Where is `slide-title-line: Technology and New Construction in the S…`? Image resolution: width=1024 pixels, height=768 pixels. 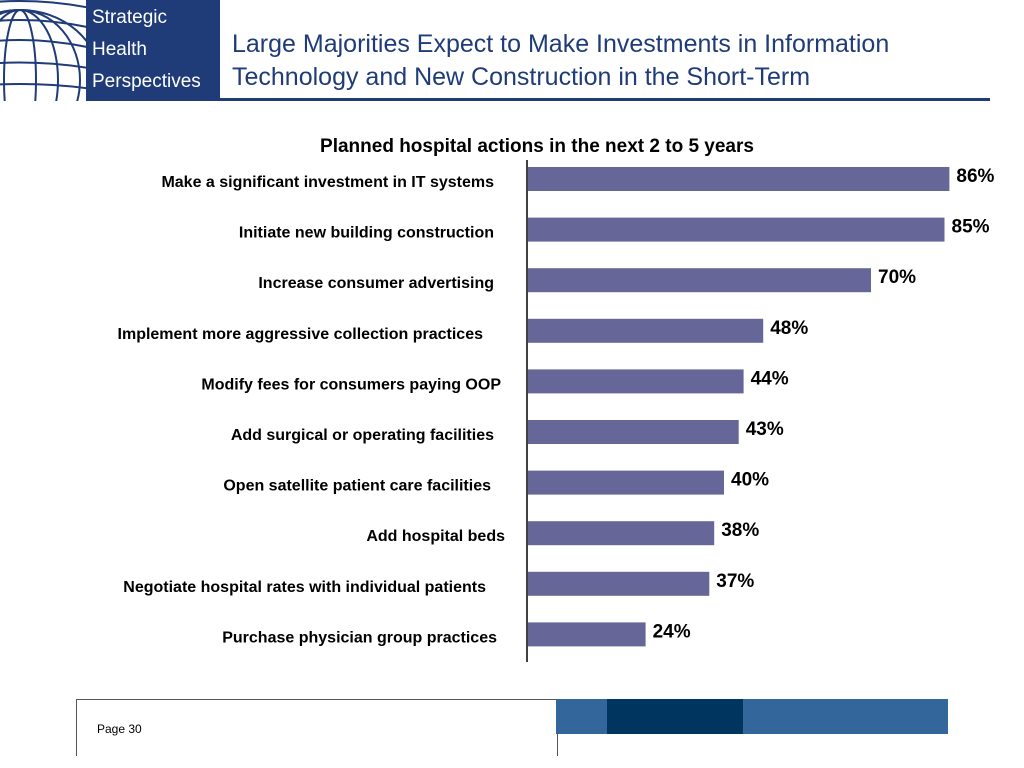
slide-title-line: Technology and New Construction in the S… is located at coordinates (521, 77).